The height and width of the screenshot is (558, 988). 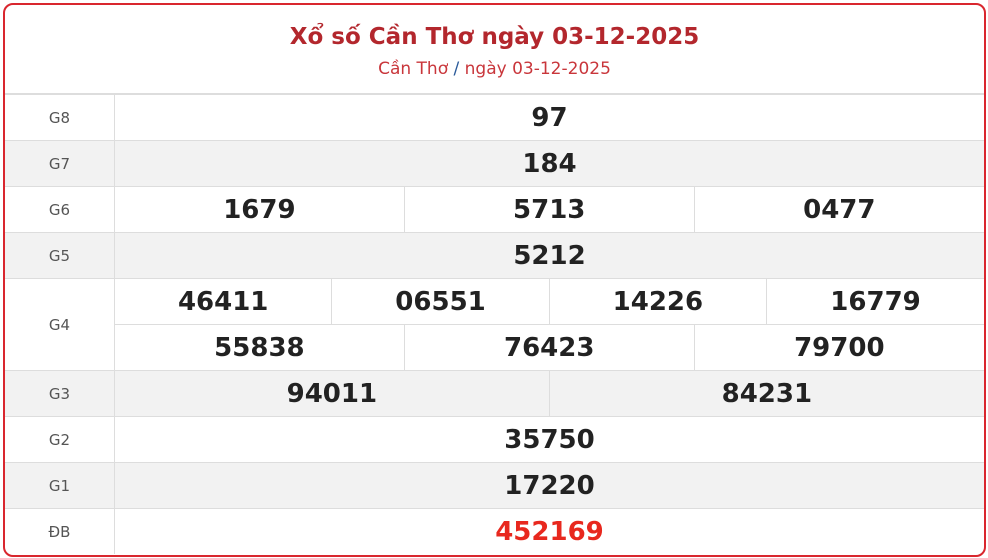 What do you see at coordinates (766, 393) in the screenshot?
I see `prize-number: 84231` at bounding box center [766, 393].